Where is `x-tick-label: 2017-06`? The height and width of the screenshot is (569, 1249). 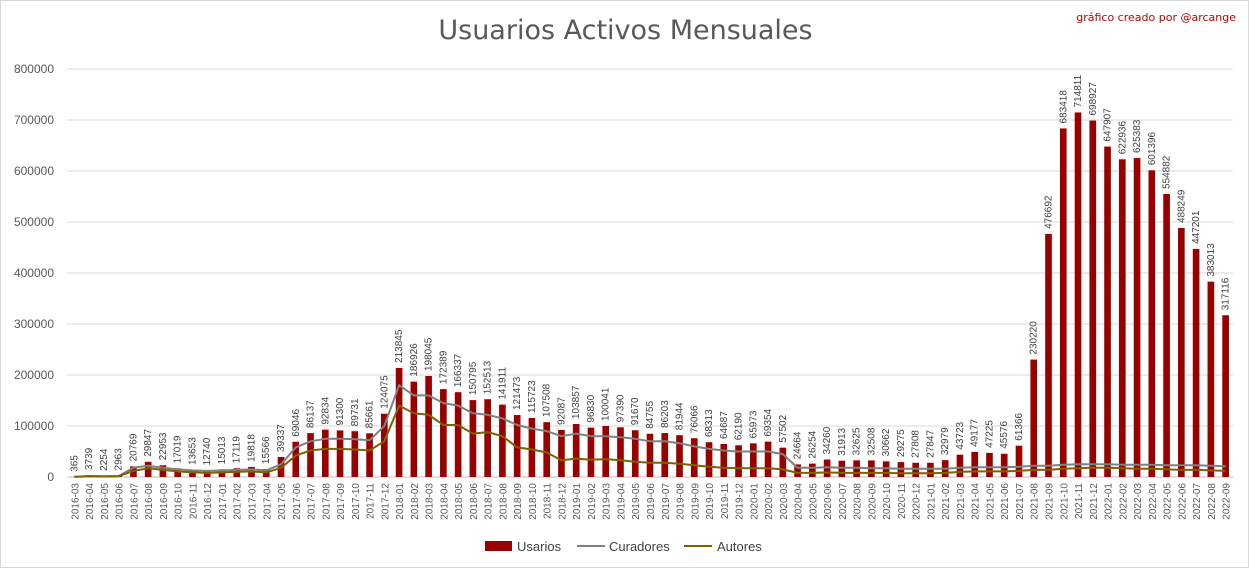
x-tick-label: 2017-06 is located at coordinates (297, 501).